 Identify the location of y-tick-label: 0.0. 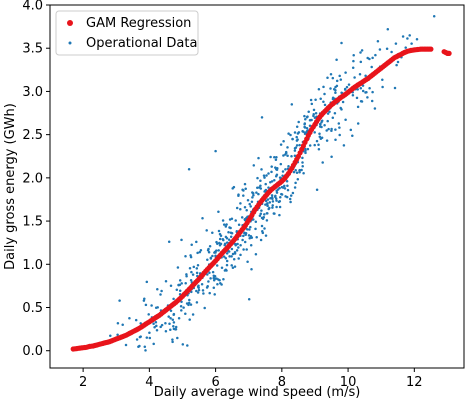
(32, 351).